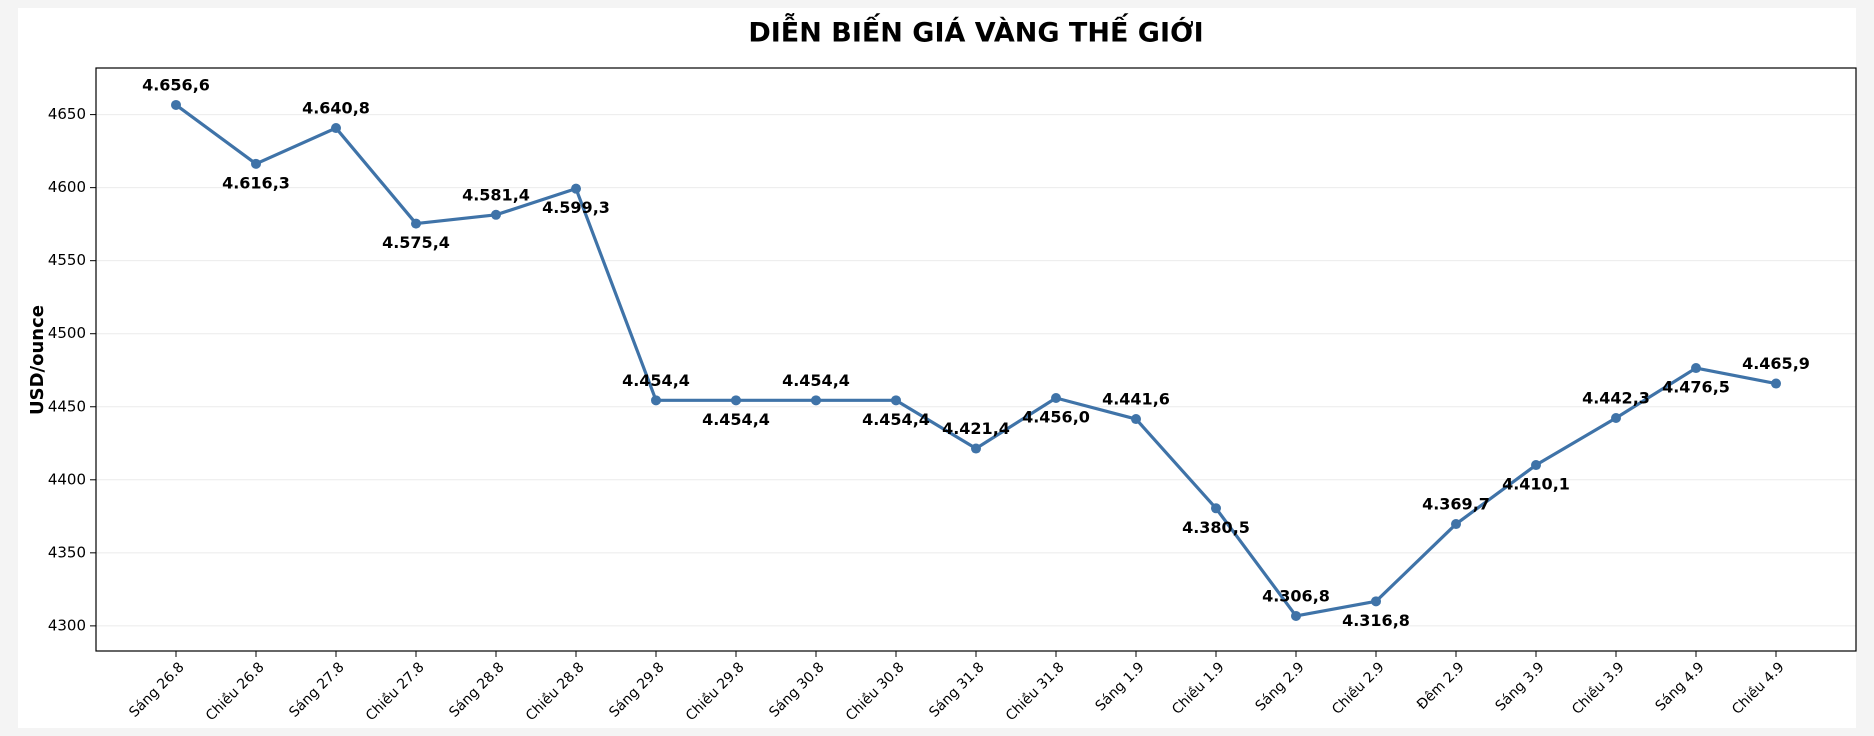  I want to click on y-tick-label: 4500, so click(67, 333).